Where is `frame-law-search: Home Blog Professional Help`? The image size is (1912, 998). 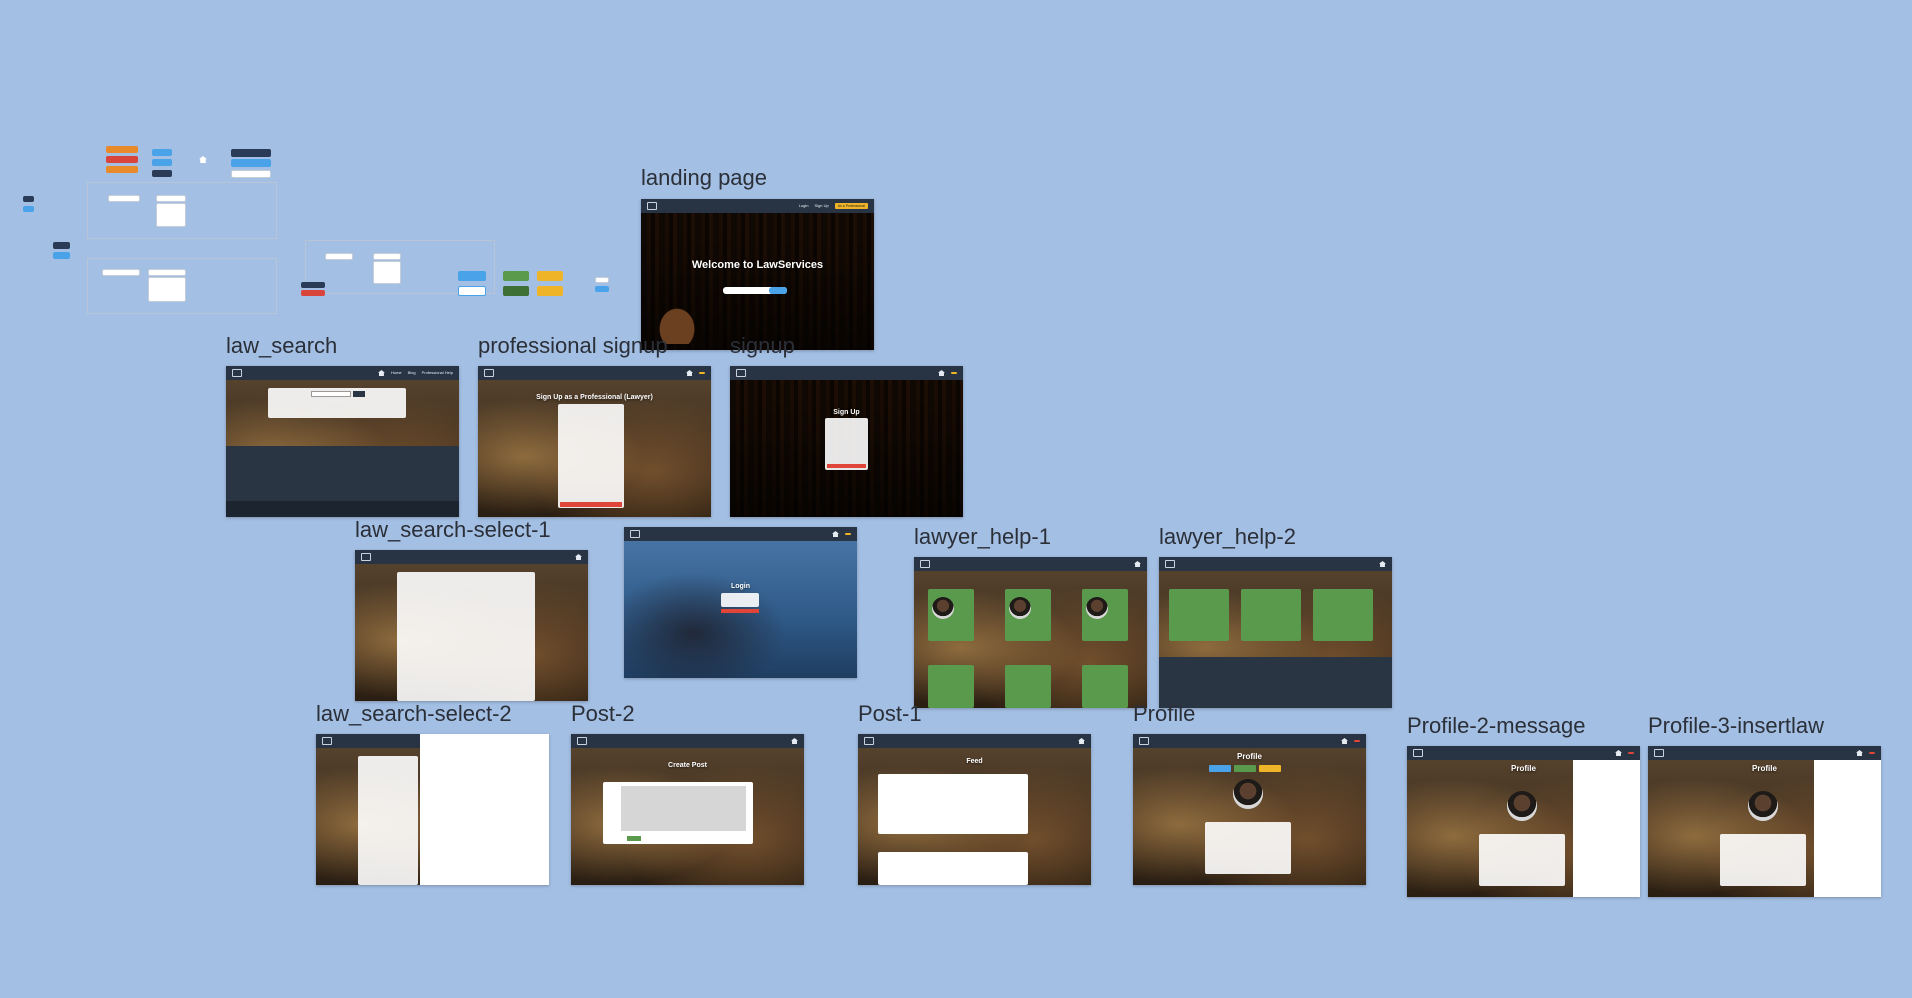
frame-law-search: Home Blog Professional Help is located at coordinates (342, 441).